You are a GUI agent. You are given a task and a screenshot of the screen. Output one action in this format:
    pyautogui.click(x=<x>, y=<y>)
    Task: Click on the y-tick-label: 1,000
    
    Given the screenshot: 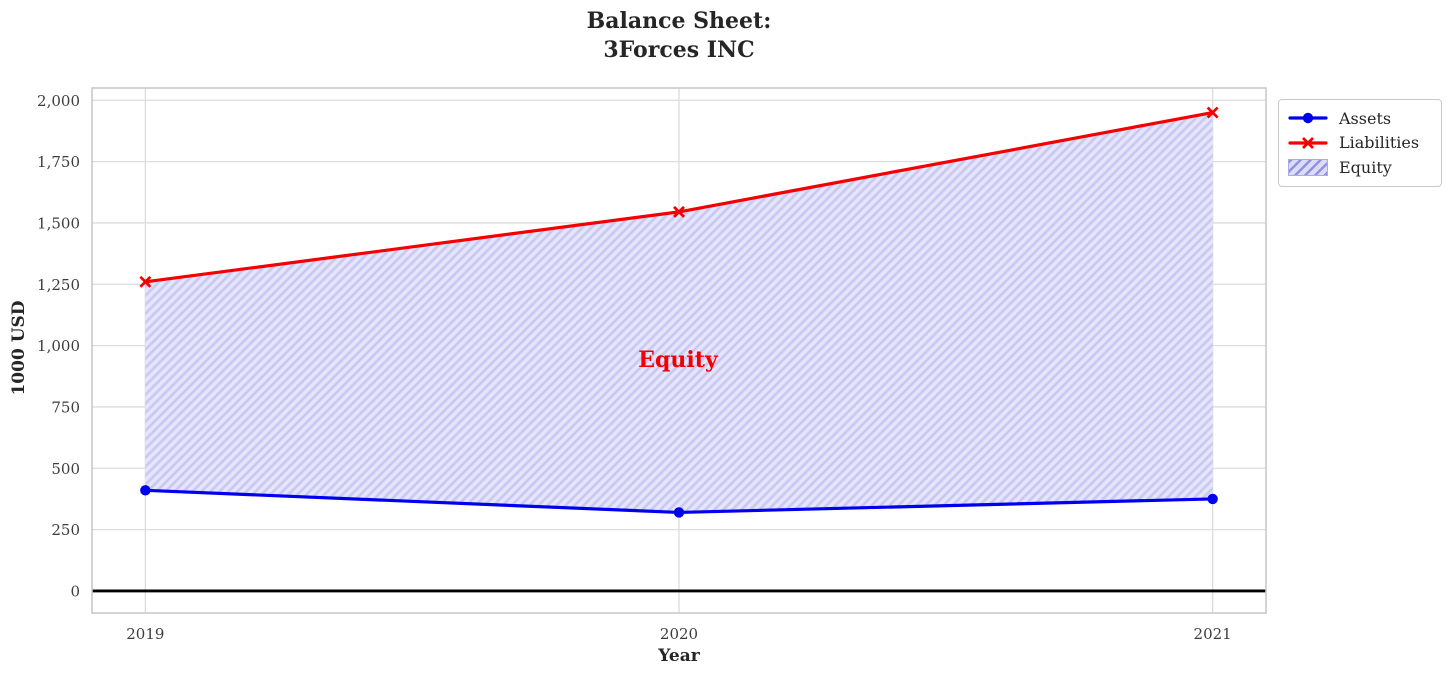 What is the action you would take?
    pyautogui.click(x=58, y=346)
    